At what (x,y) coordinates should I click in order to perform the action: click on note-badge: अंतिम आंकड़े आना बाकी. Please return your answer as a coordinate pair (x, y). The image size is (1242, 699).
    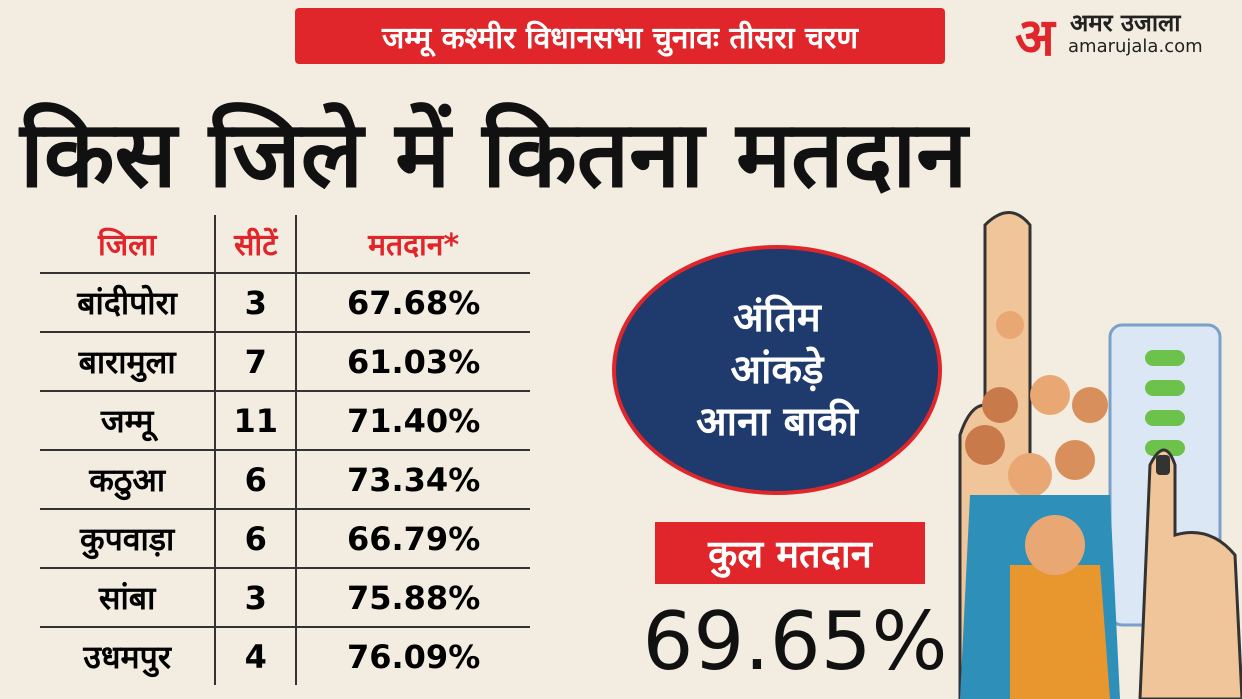
    Looking at the image, I should click on (777, 370).